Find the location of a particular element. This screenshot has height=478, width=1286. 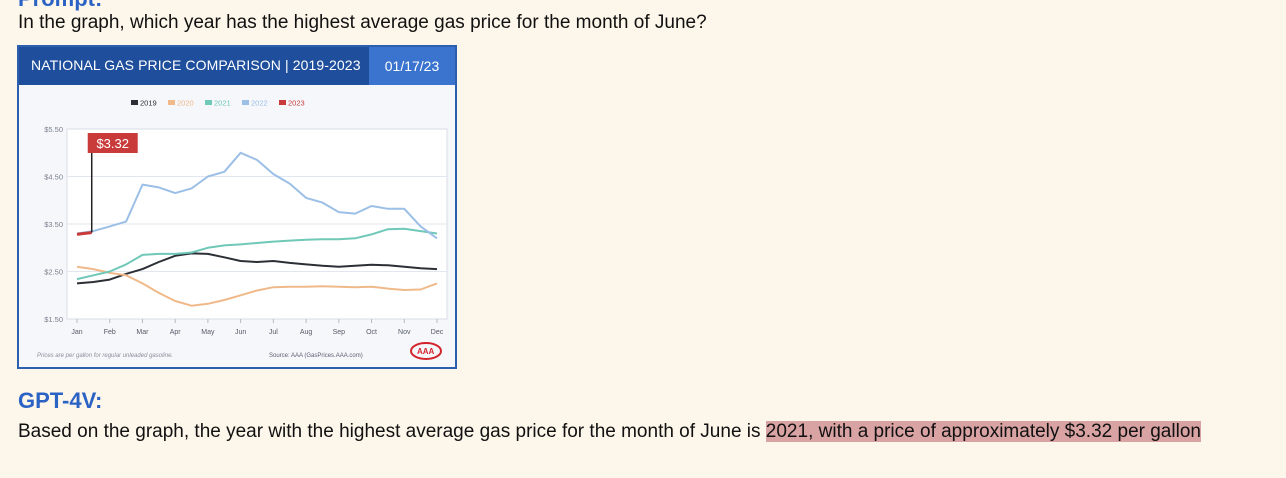

legend-label-2022: 2022 is located at coordinates (259, 103).